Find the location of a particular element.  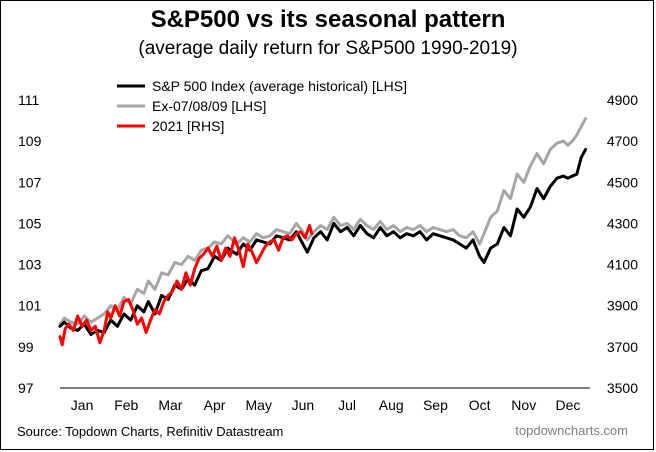

y-left-tick-label: 105 is located at coordinates (30, 223).